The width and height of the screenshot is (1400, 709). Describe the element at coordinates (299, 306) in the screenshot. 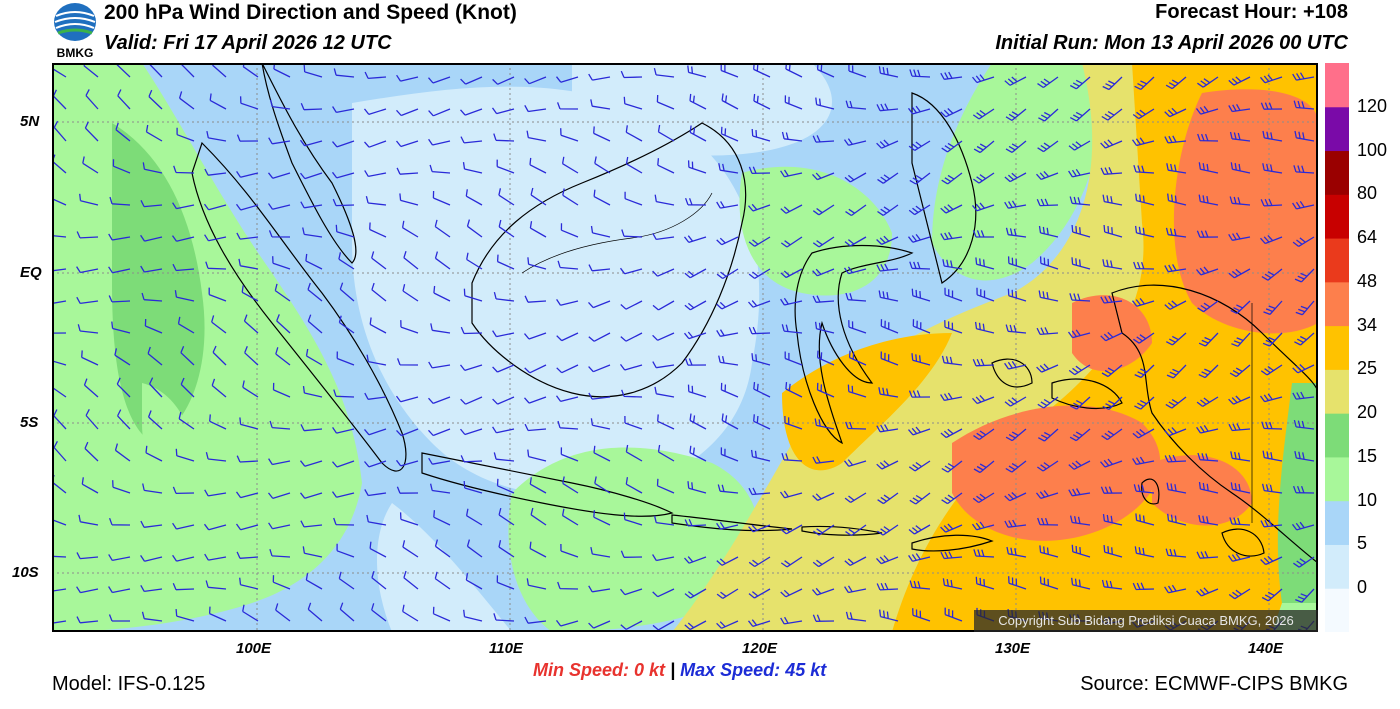

I see `sumatra-coast` at that location.